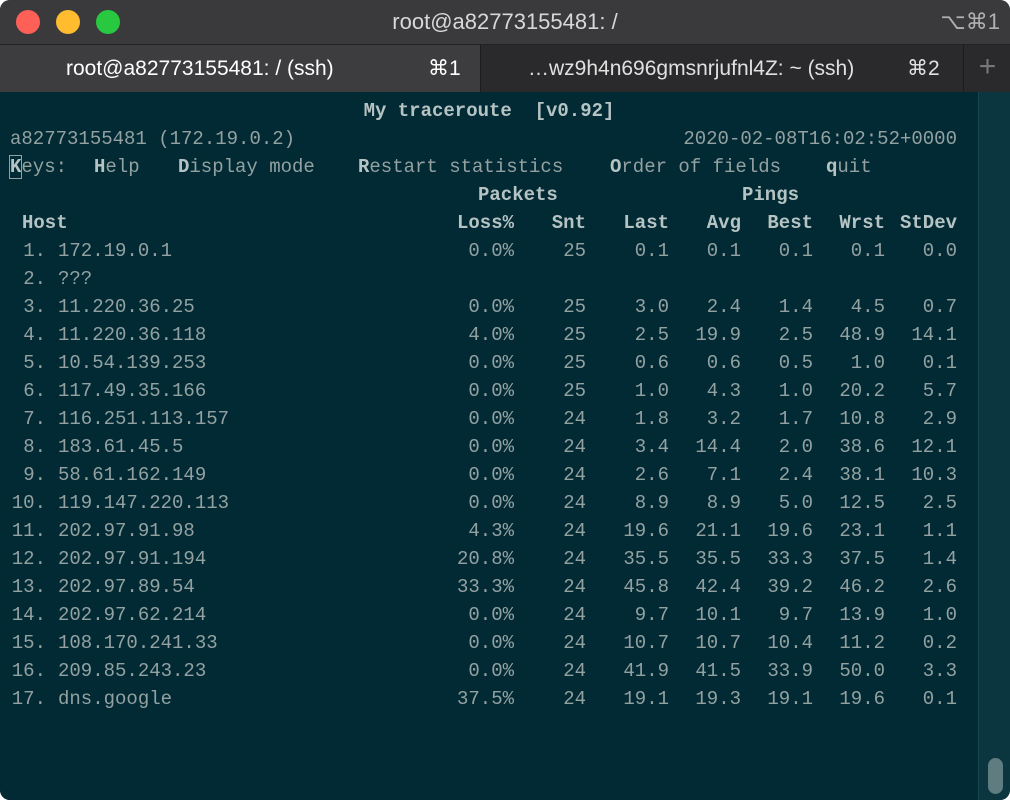 The height and width of the screenshot is (800, 1010). I want to click on hop-host: 116.251.113.157, so click(144, 419).